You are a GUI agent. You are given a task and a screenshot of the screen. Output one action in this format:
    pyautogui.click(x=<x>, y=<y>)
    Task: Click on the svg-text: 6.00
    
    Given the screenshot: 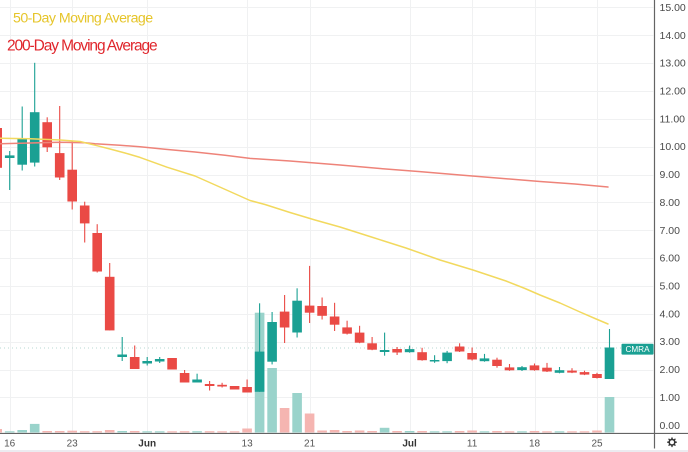 What is the action you would take?
    pyautogui.click(x=670, y=259)
    